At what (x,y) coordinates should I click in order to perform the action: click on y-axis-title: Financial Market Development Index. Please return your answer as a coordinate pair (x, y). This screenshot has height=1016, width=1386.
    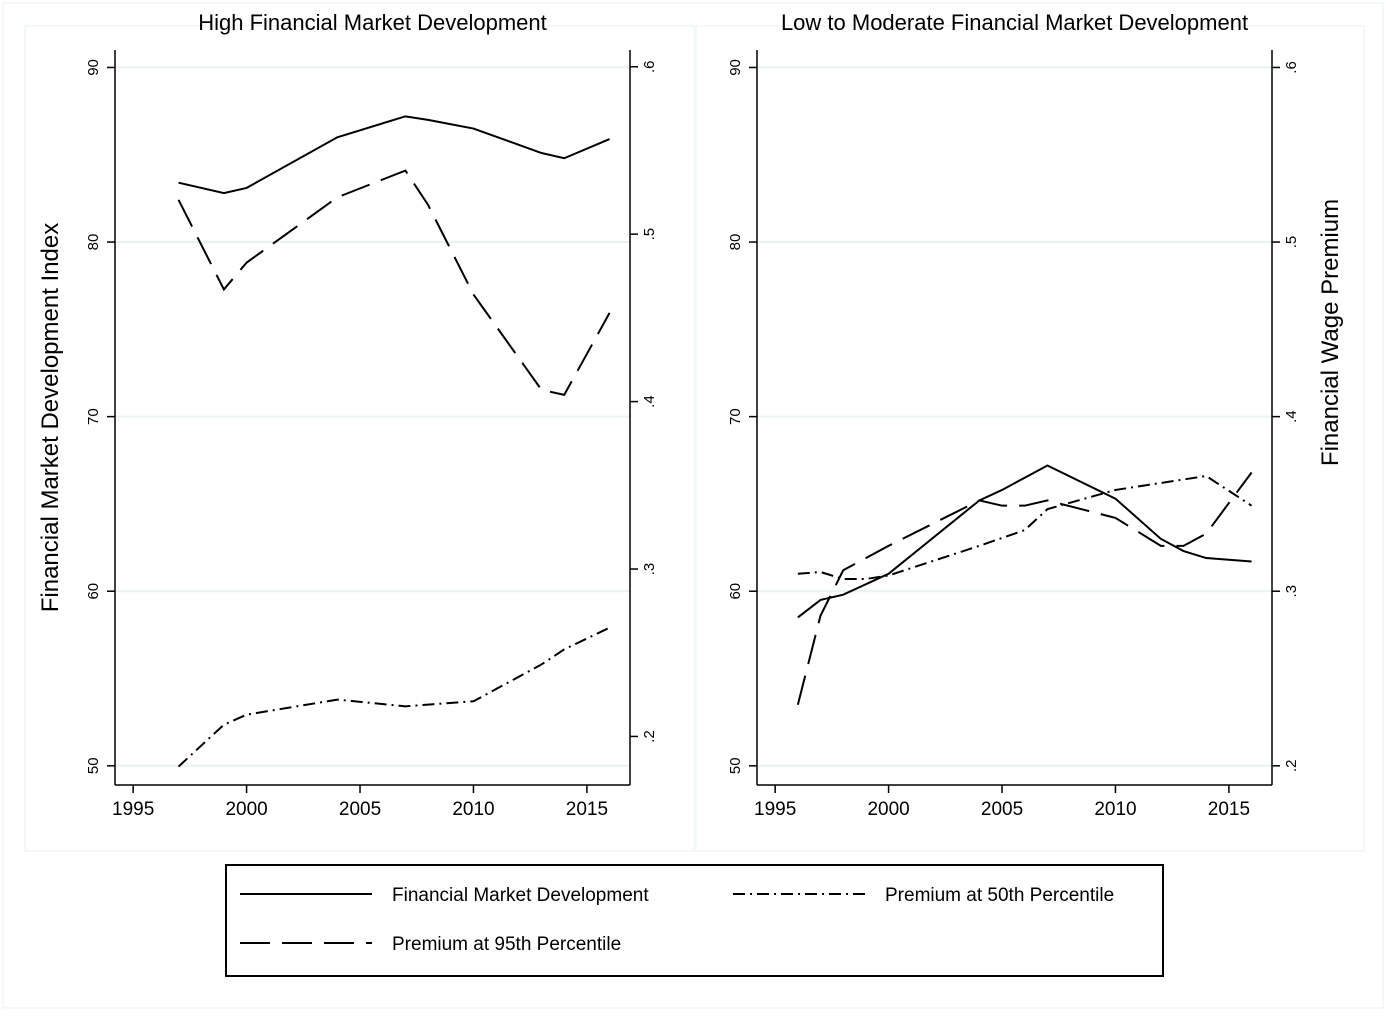
    Looking at the image, I should click on (50, 418).